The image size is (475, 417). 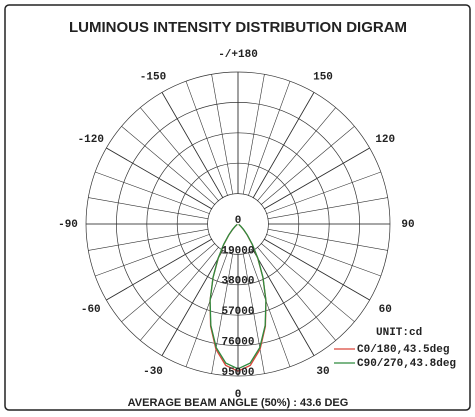 What do you see at coordinates (406, 364) in the screenshot?
I see `legend-label: C90/270,43.8deg` at bounding box center [406, 364].